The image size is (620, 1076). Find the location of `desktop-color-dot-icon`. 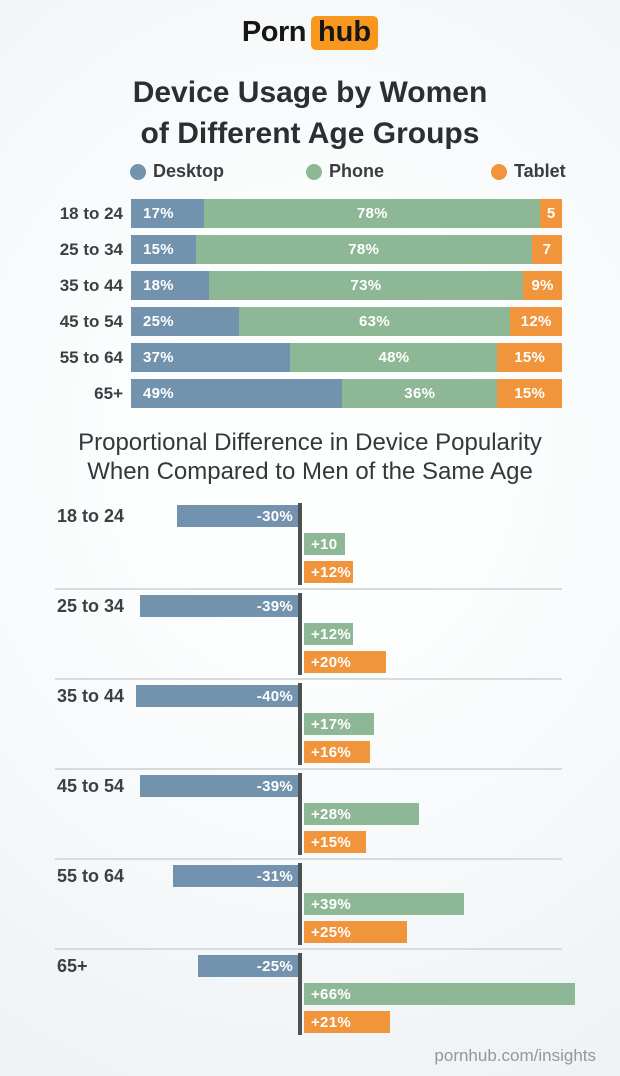

desktop-color-dot-icon is located at coordinates (138, 171).